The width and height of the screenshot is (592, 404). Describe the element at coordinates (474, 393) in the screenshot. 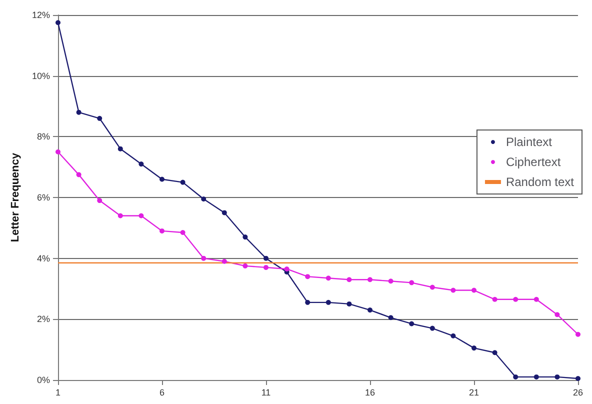

I see `x-tick-label: 21` at that location.